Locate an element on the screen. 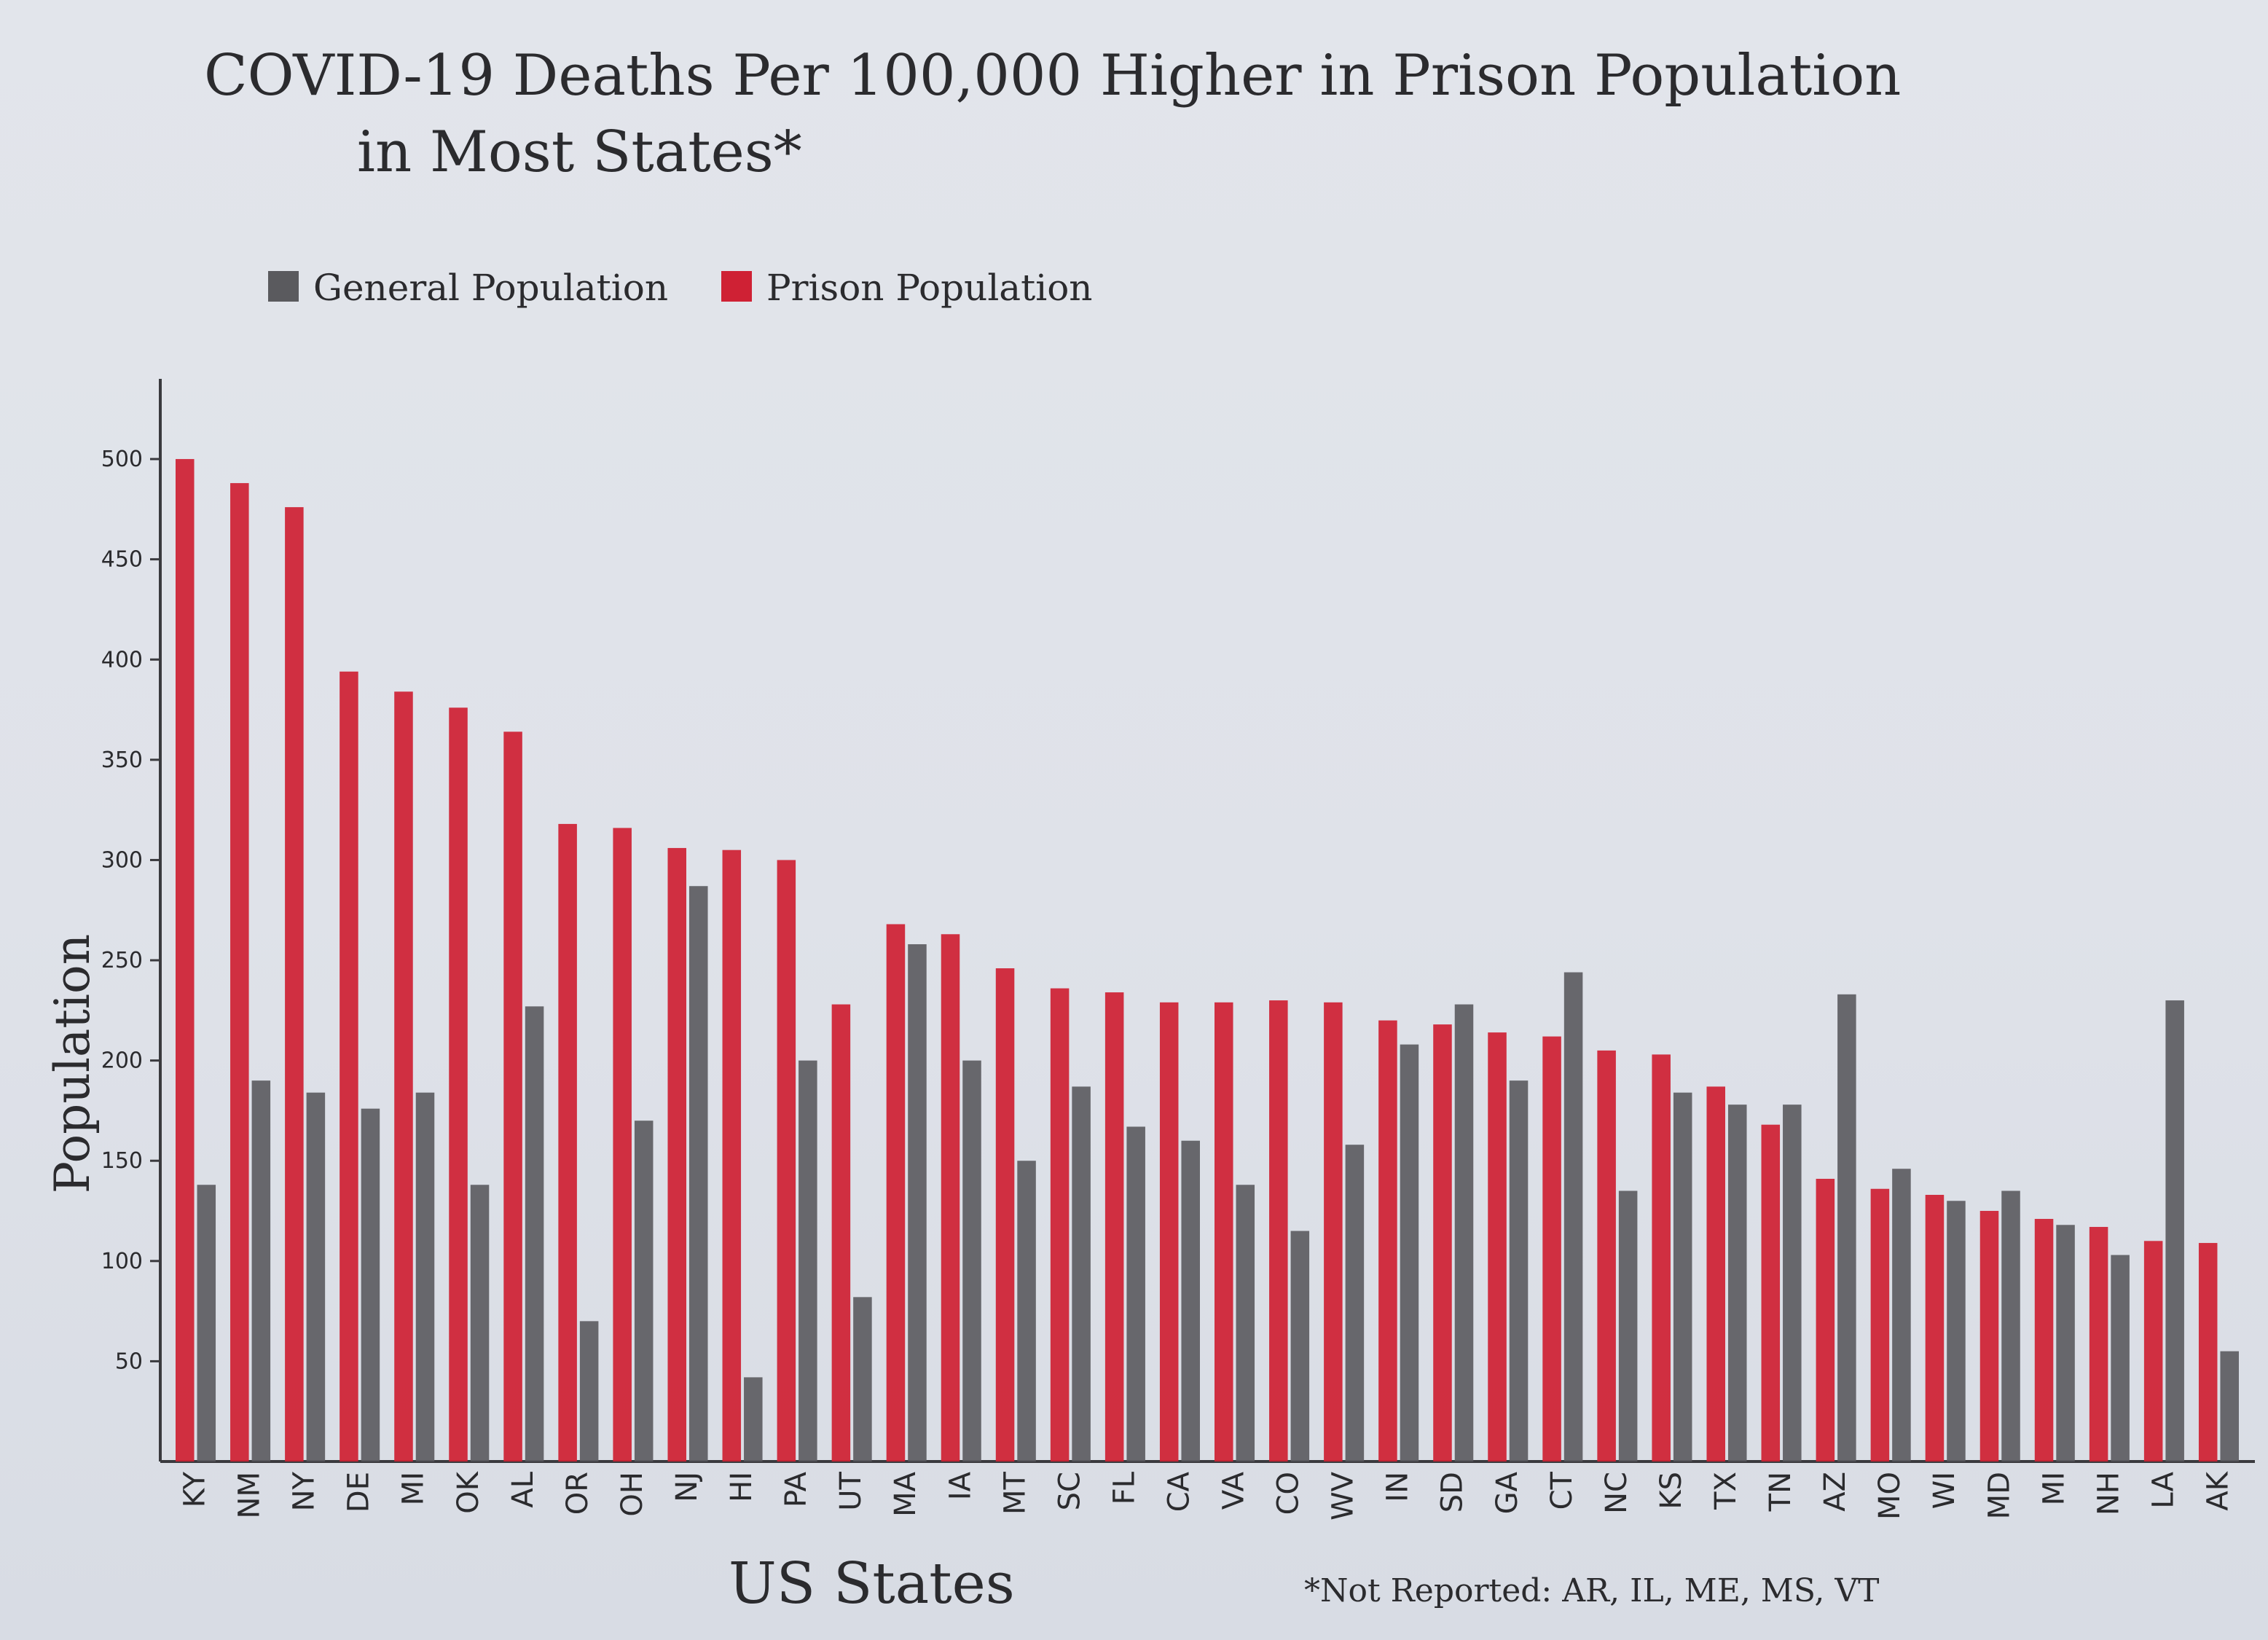  x-tick-label: CT is located at coordinates (1562, 1490).